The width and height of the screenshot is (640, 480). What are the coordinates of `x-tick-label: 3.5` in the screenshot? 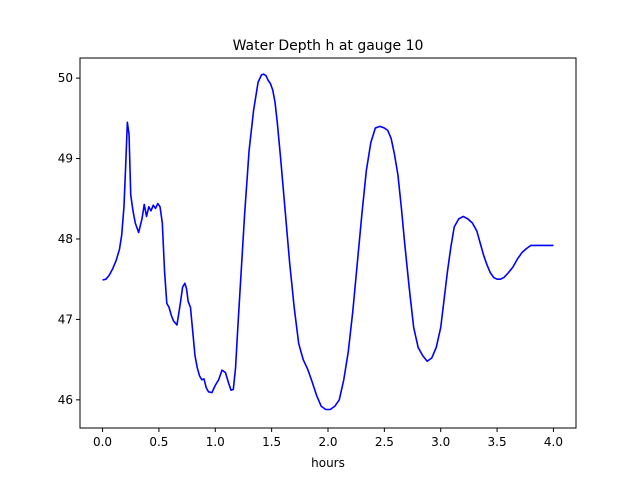 It's located at (497, 442).